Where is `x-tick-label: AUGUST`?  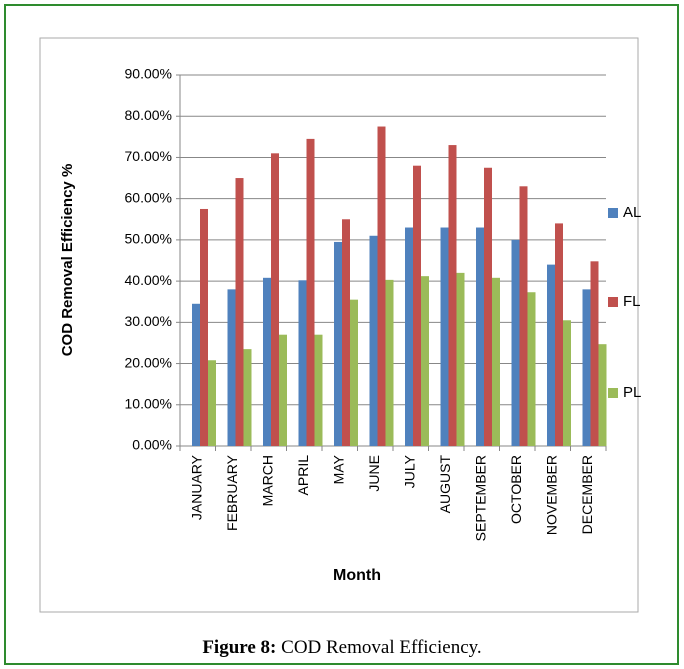
x-tick-label: AUGUST is located at coordinates (445, 484).